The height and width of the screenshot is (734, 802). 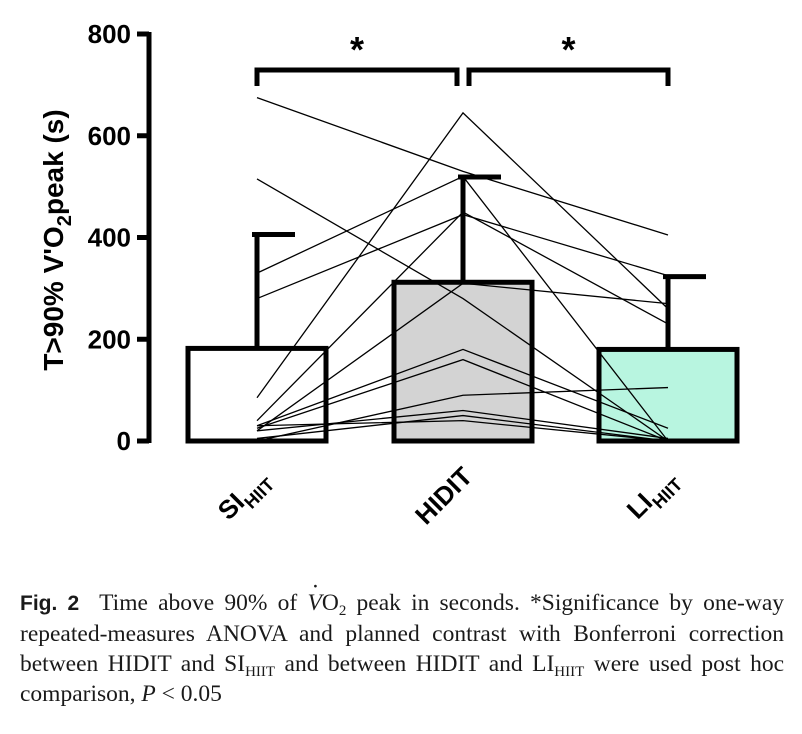 What do you see at coordinates (109, 136) in the screenshot?
I see `y-tick-label-3: 600` at bounding box center [109, 136].